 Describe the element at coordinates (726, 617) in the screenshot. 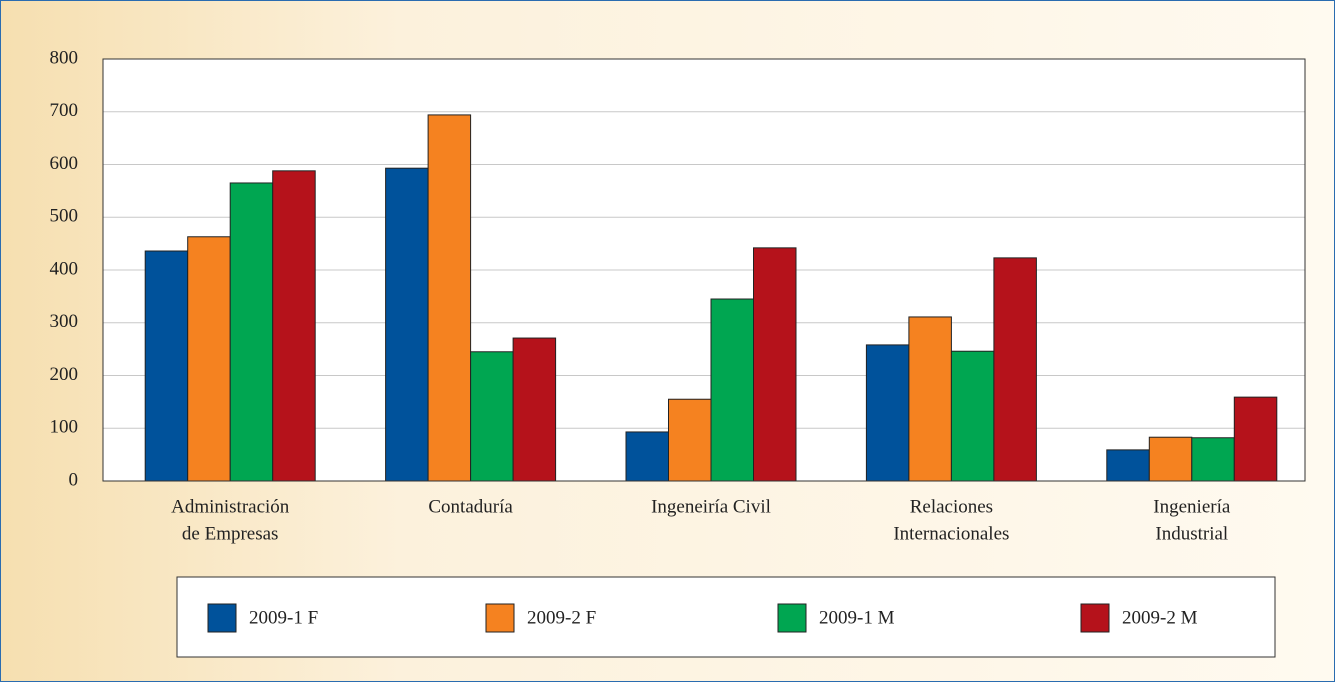

I see `legend` at that location.